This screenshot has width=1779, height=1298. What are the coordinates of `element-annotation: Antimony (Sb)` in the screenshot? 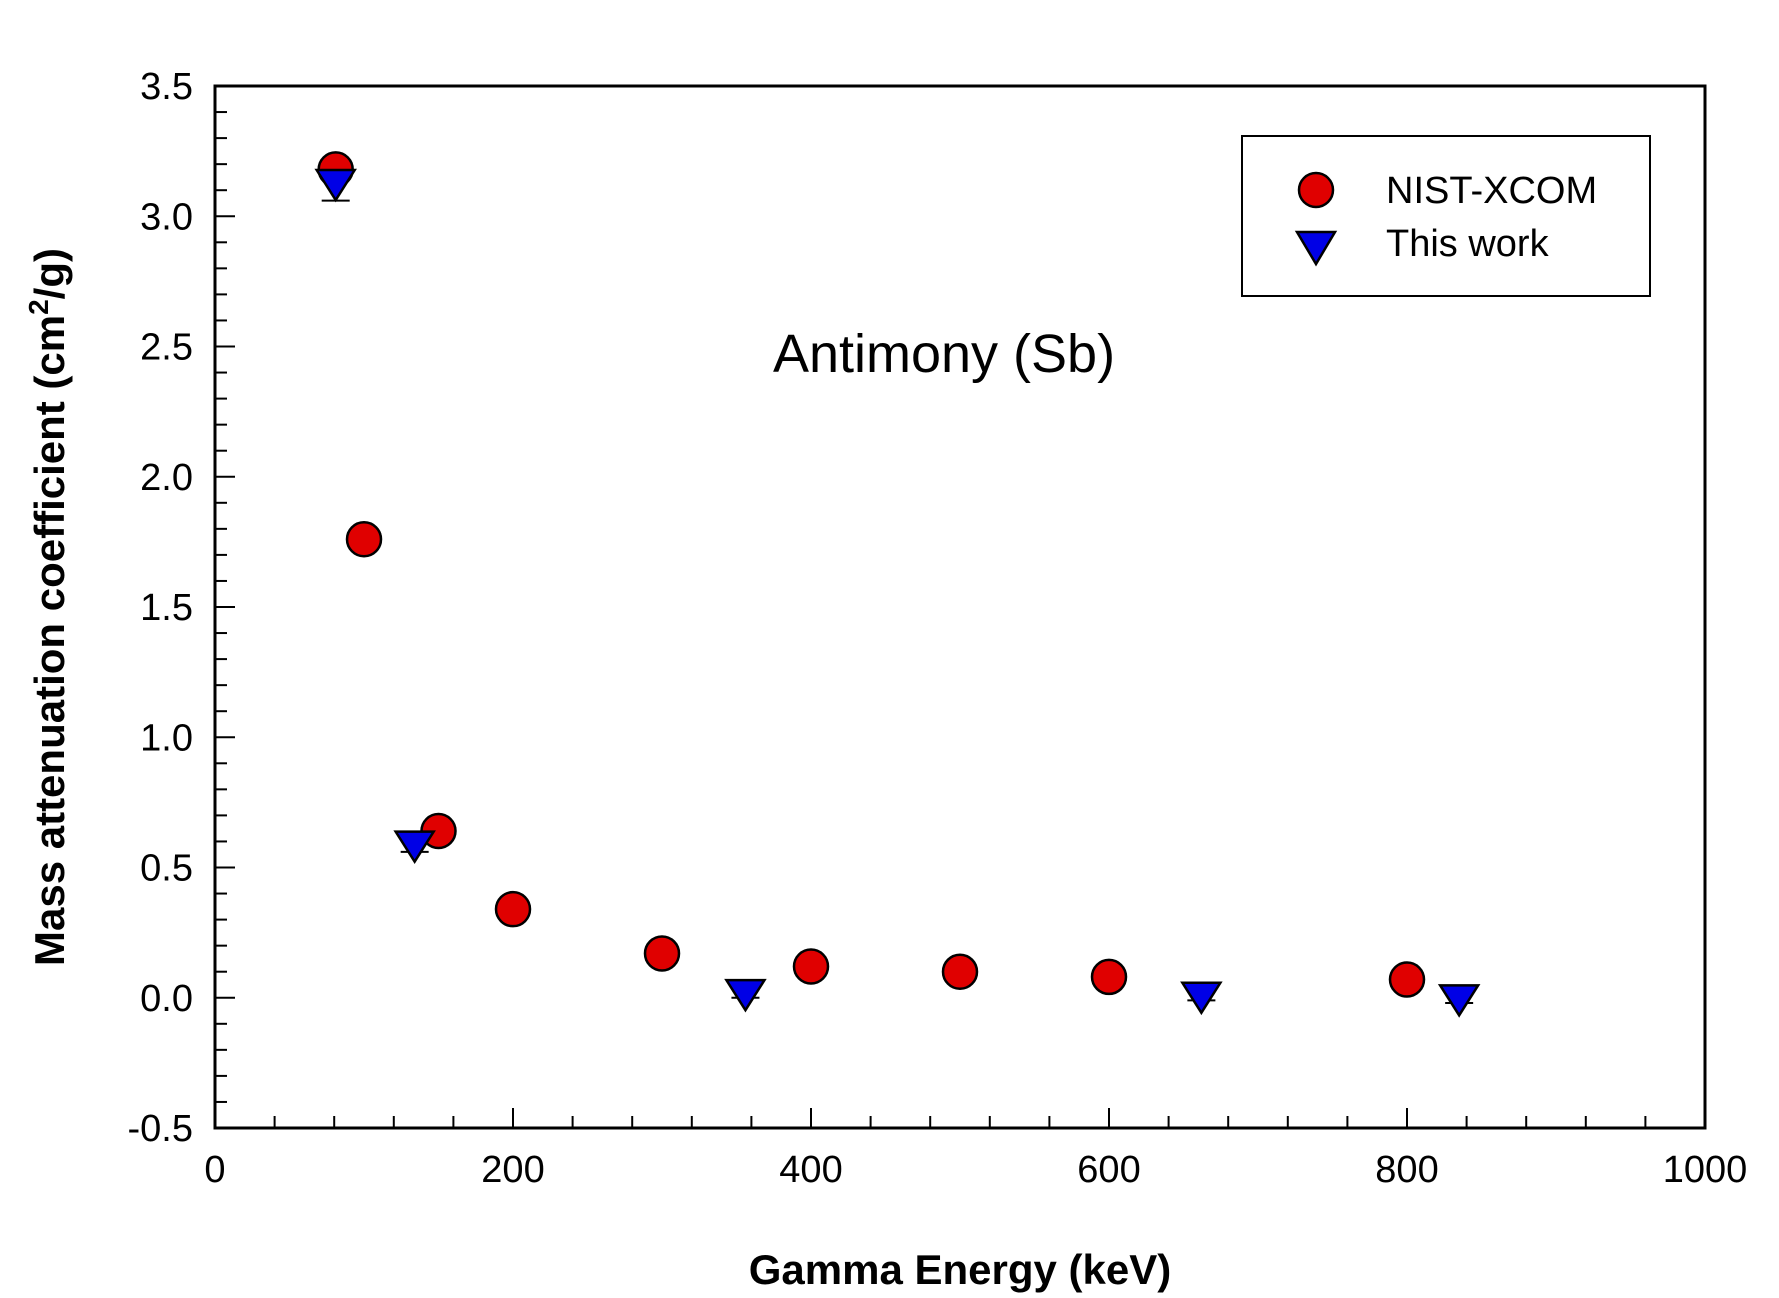 It's located at (944, 354).